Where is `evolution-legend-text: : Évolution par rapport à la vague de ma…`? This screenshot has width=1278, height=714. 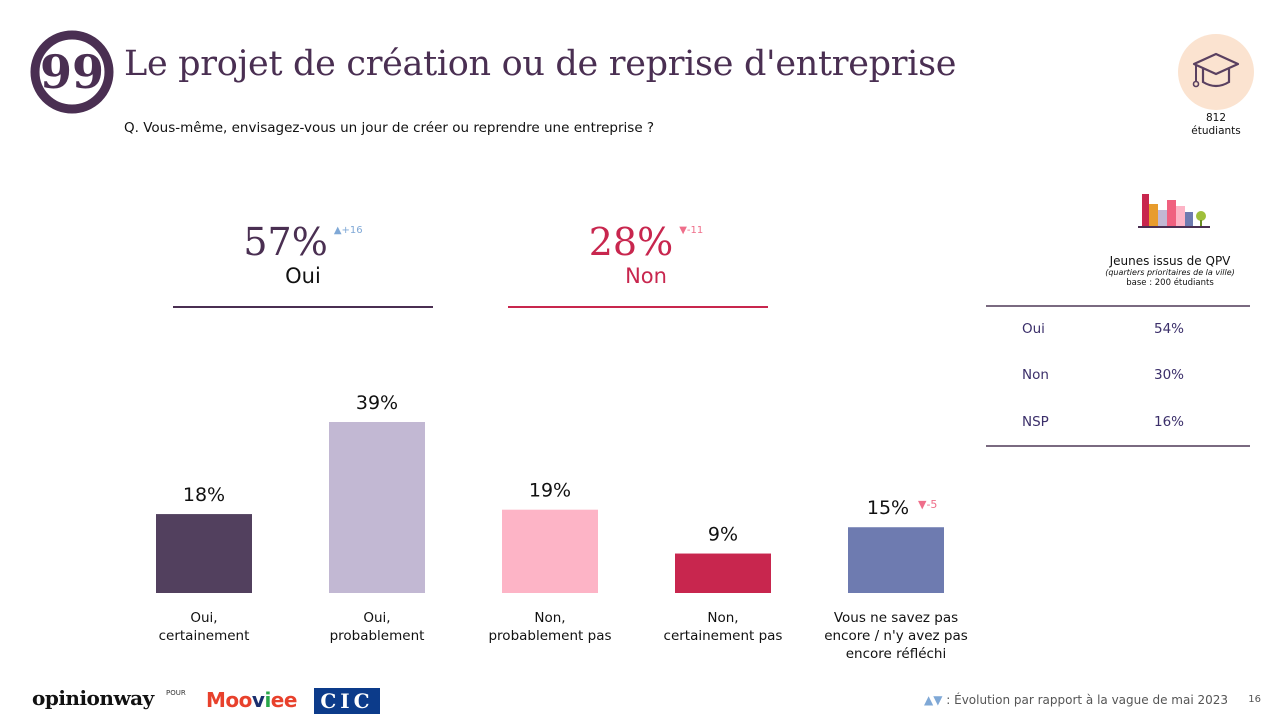
evolution-legend-text: : Évolution par rapport à la vague de ma… is located at coordinates (1085, 700).